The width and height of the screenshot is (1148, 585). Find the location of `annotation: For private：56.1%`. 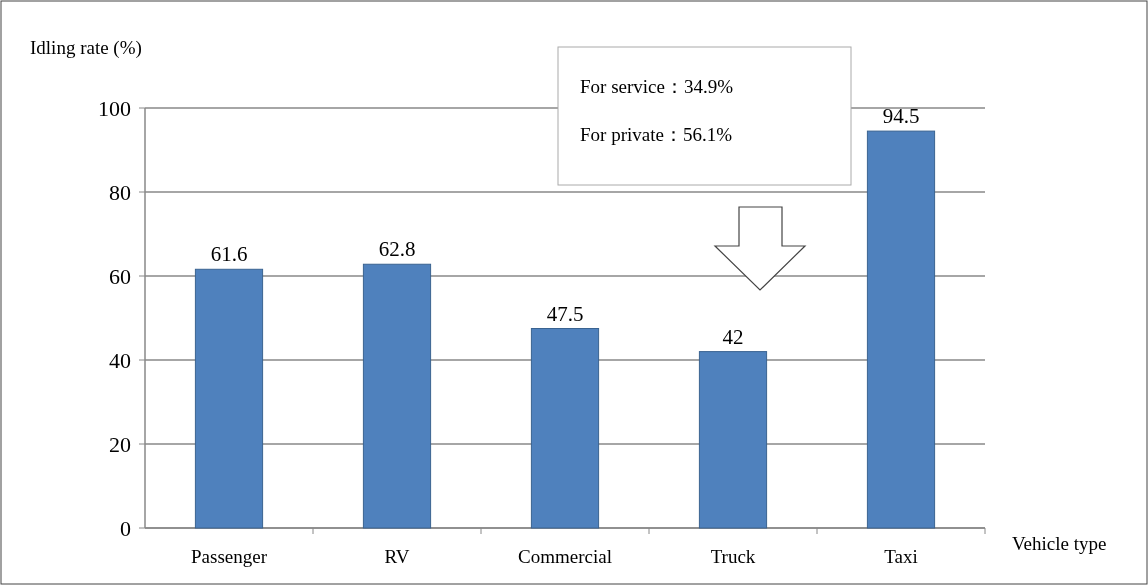

annotation: For private：56.1% is located at coordinates (656, 134).